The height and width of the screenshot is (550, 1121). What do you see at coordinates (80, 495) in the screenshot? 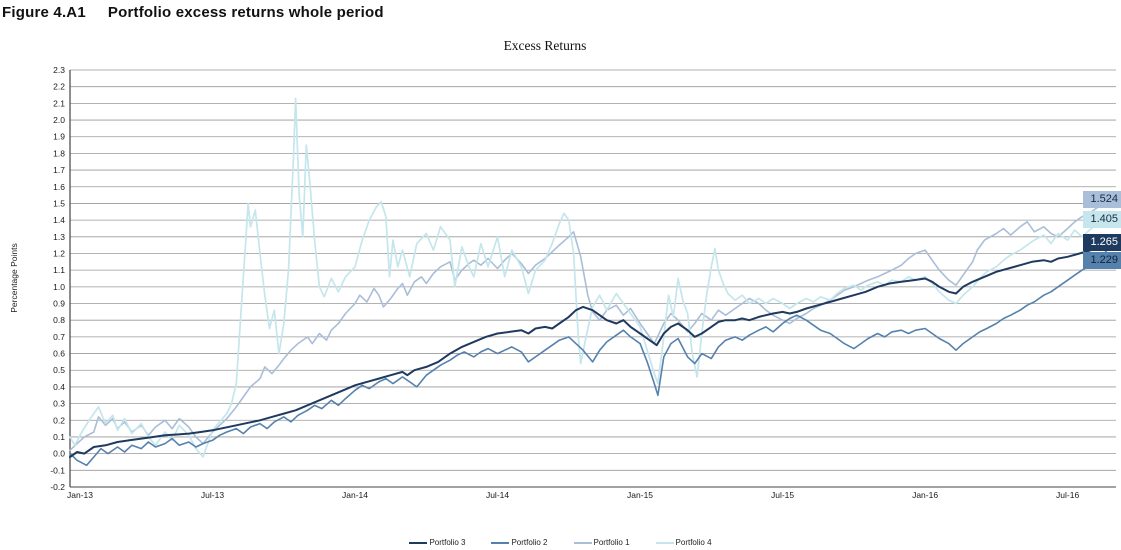
I see `x-tick-label: Jan-13` at bounding box center [80, 495].